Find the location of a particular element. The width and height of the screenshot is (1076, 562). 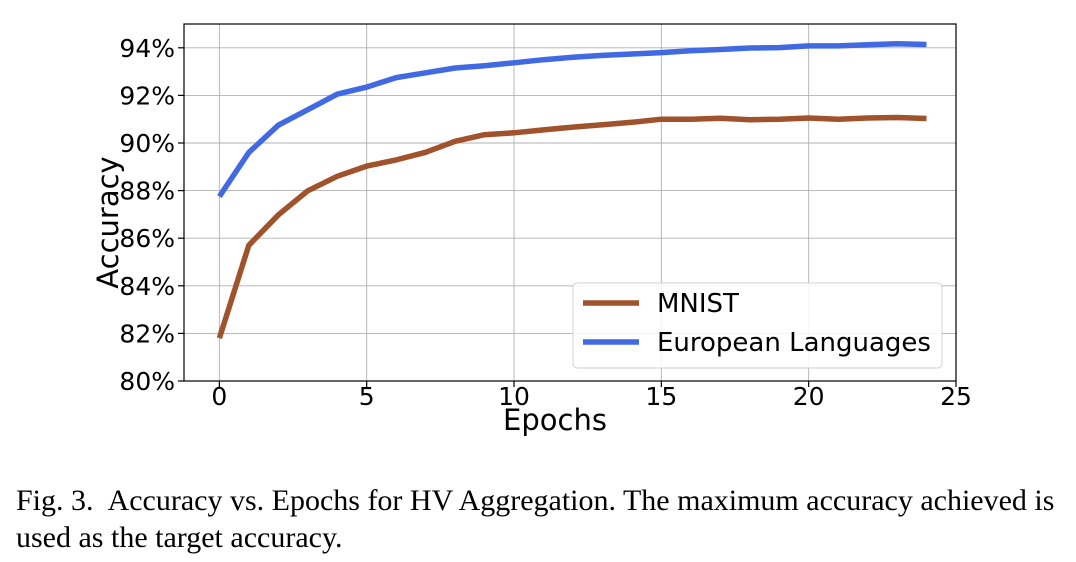

x-axis-title: Epochs is located at coordinates (555, 420).